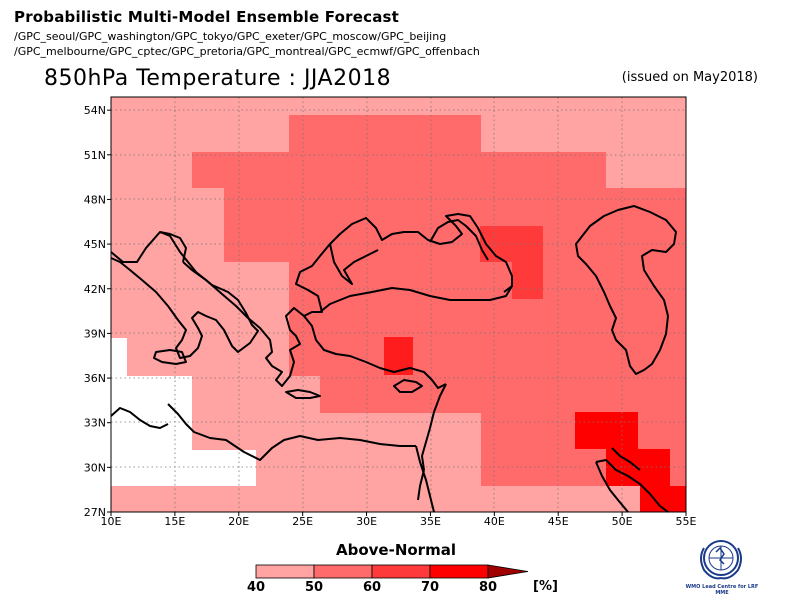  I want to click on coastline-crete, so click(303, 394).